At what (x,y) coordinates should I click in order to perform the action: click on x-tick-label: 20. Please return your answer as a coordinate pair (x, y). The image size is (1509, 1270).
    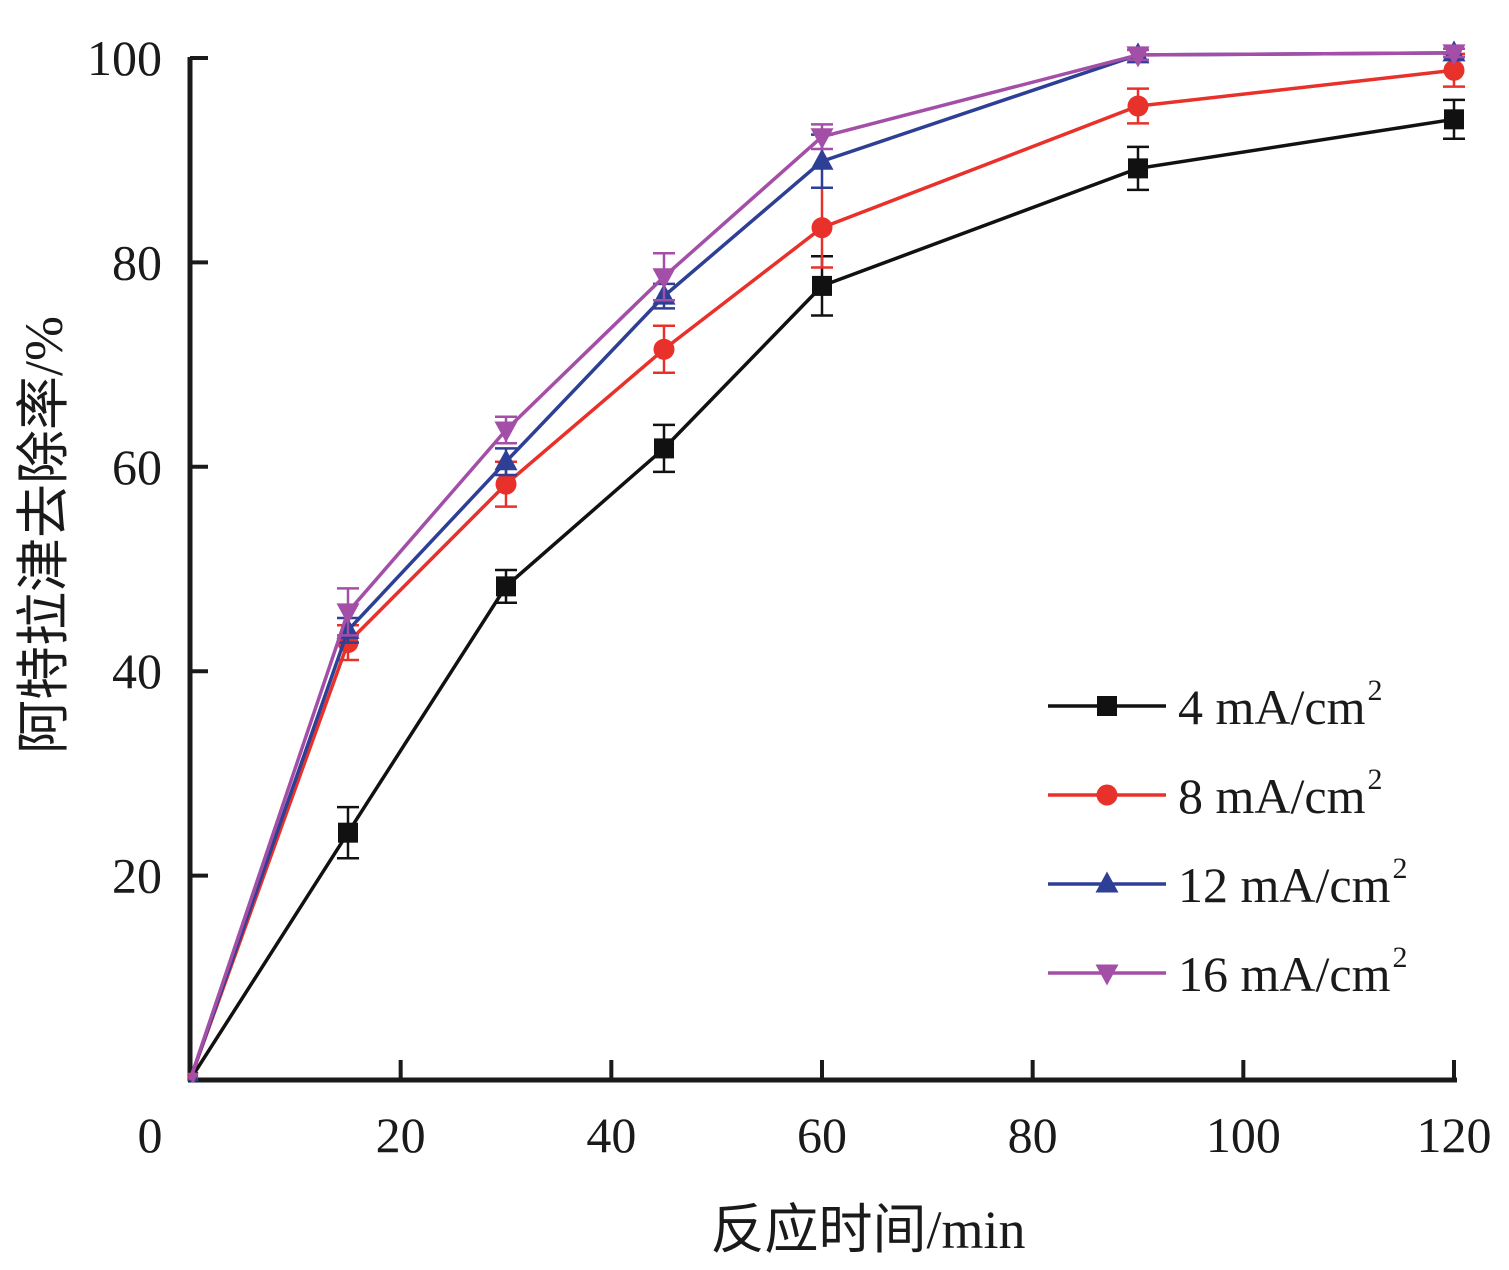
    Looking at the image, I should click on (401, 1135).